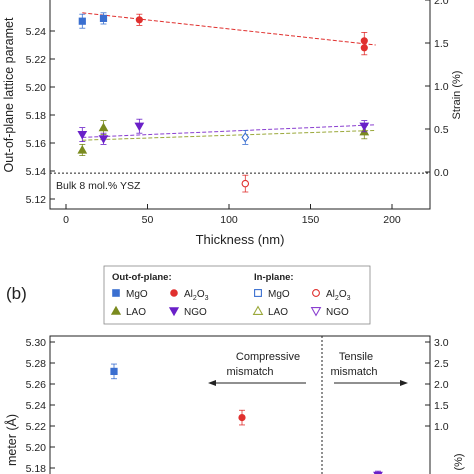 The height and width of the screenshot is (474, 474). What do you see at coordinates (9, 94) in the screenshot?
I see `y-axis-label: Out-of-plane lattice paramet` at bounding box center [9, 94].